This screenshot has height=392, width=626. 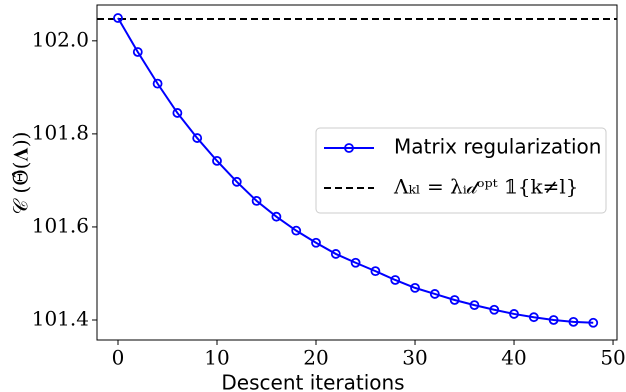 What do you see at coordinates (21, 173) in the screenshot?
I see `y-axis-label: 𝒞 (Θ̂(𝚲))` at bounding box center [21, 173].